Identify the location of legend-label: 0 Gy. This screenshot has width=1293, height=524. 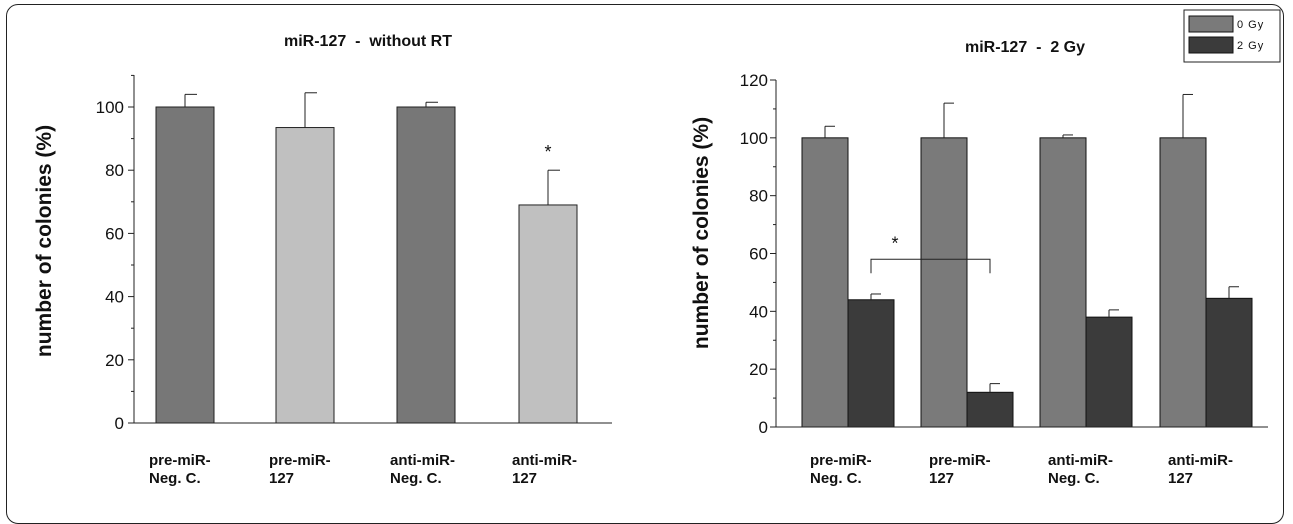
(1250, 25).